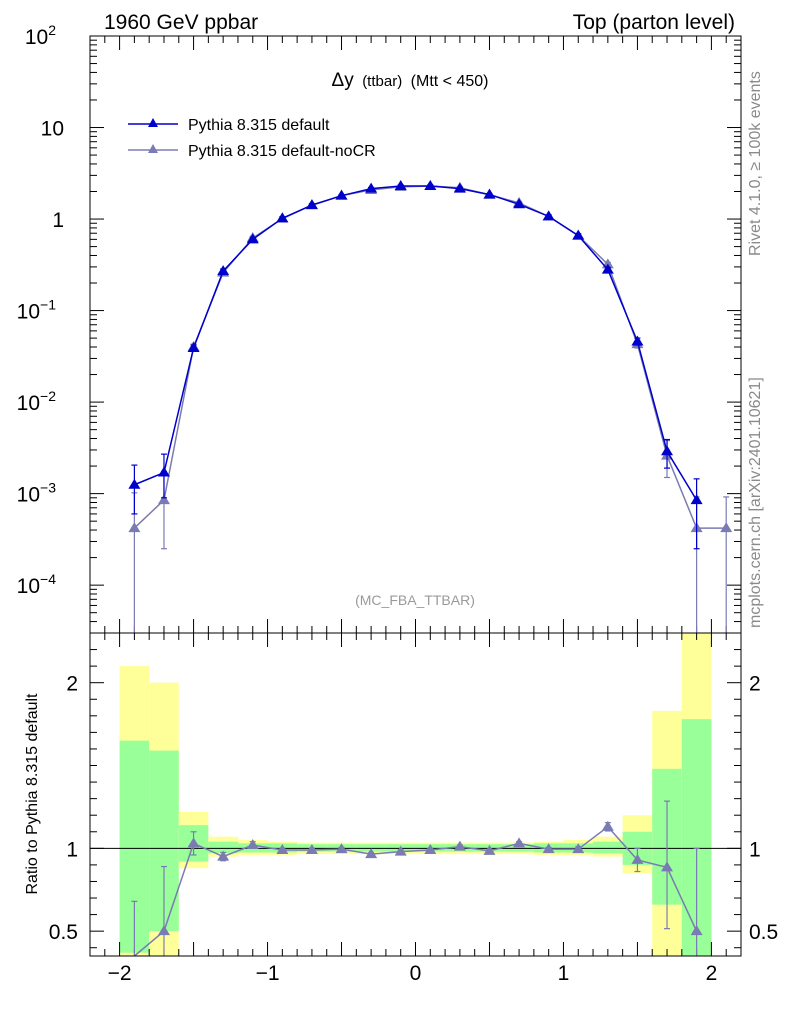 This screenshot has width=786, height=1024. What do you see at coordinates (259, 125) in the screenshot?
I see `legend-label-default: Pythia 8.315 default` at bounding box center [259, 125].